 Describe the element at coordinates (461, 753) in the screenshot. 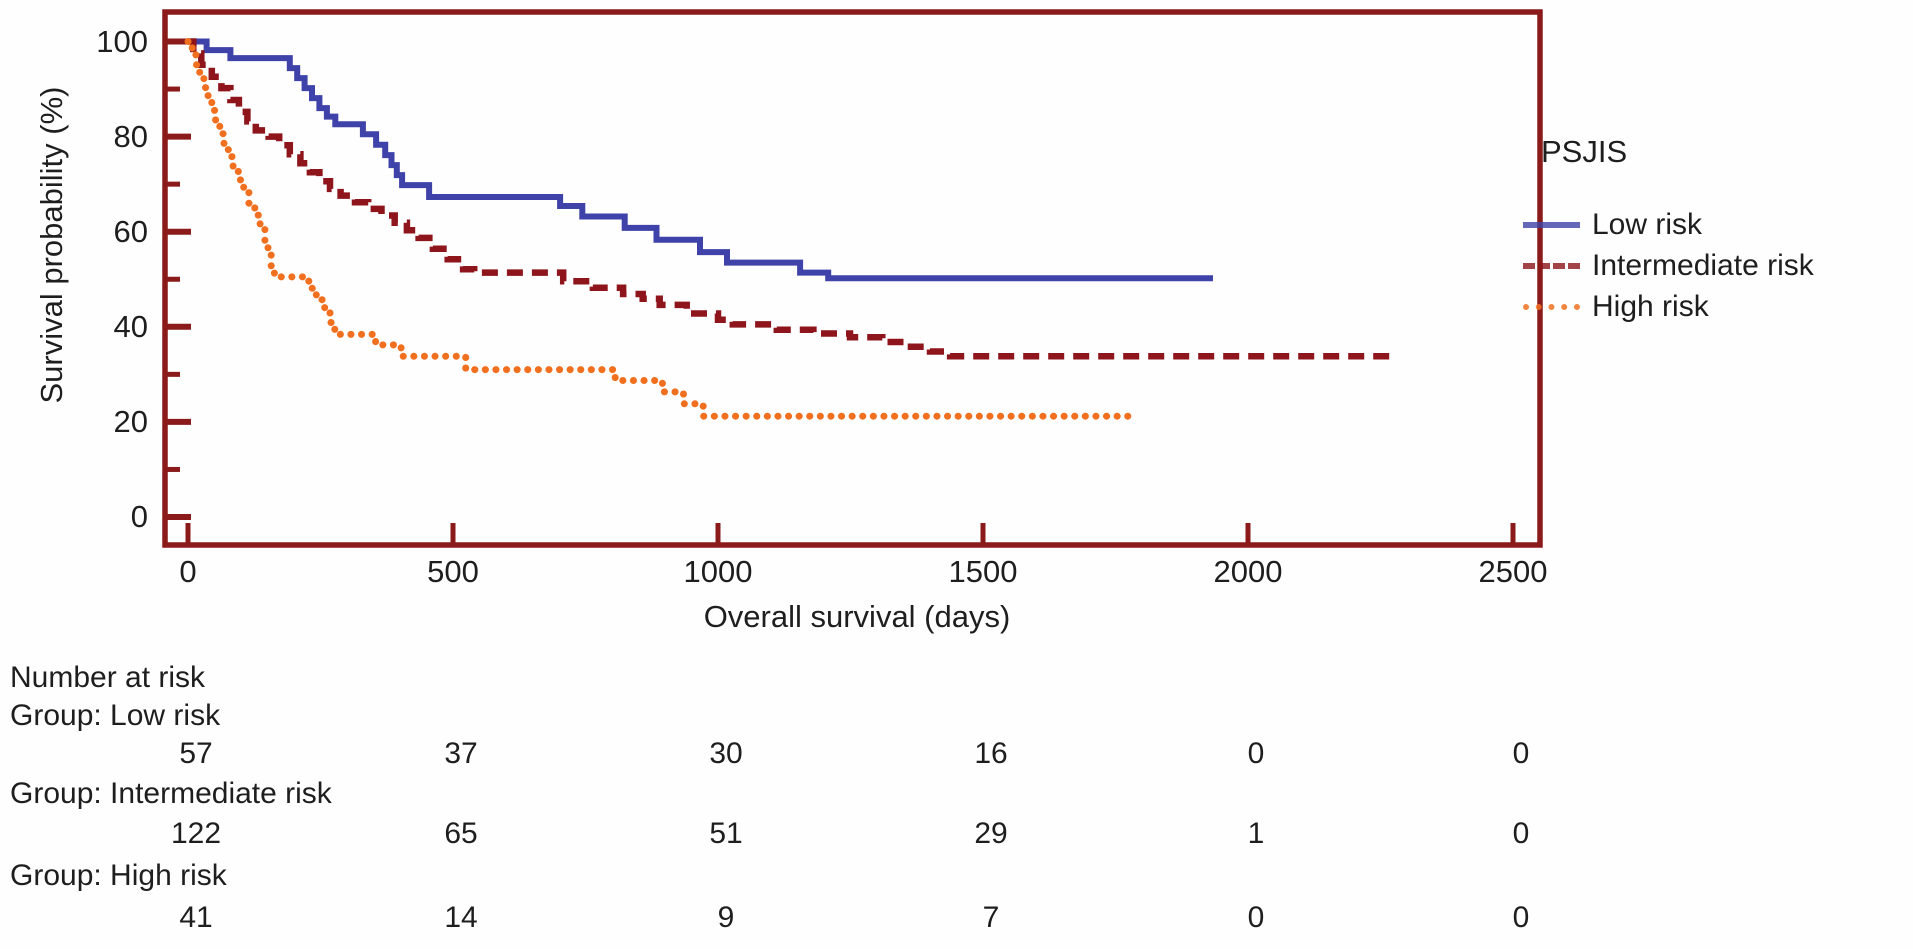

I see `risk-count-low-risk-t500: 37` at that location.